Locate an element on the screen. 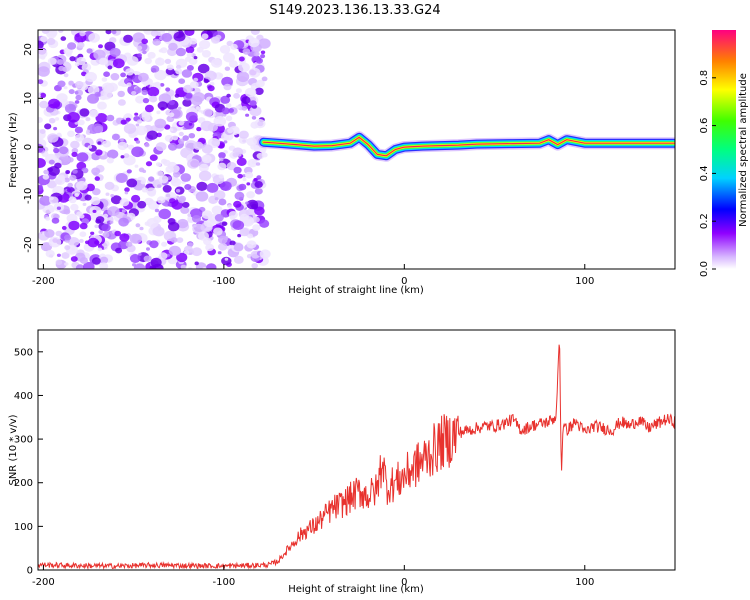 The width and height of the screenshot is (750, 600). figure-title: S149.2023.136.13.33.G24 is located at coordinates (354, 10).